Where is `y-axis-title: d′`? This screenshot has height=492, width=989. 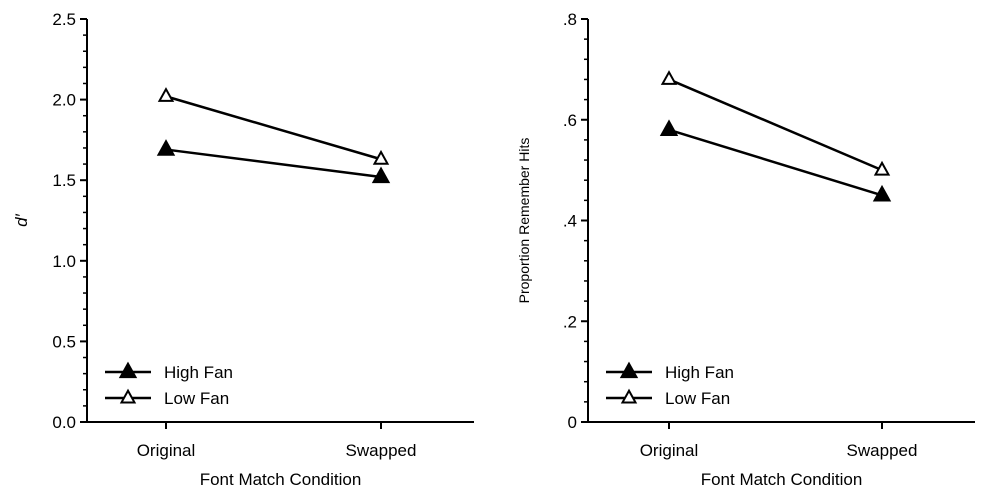 y-axis-title: d′ is located at coordinates (21, 219).